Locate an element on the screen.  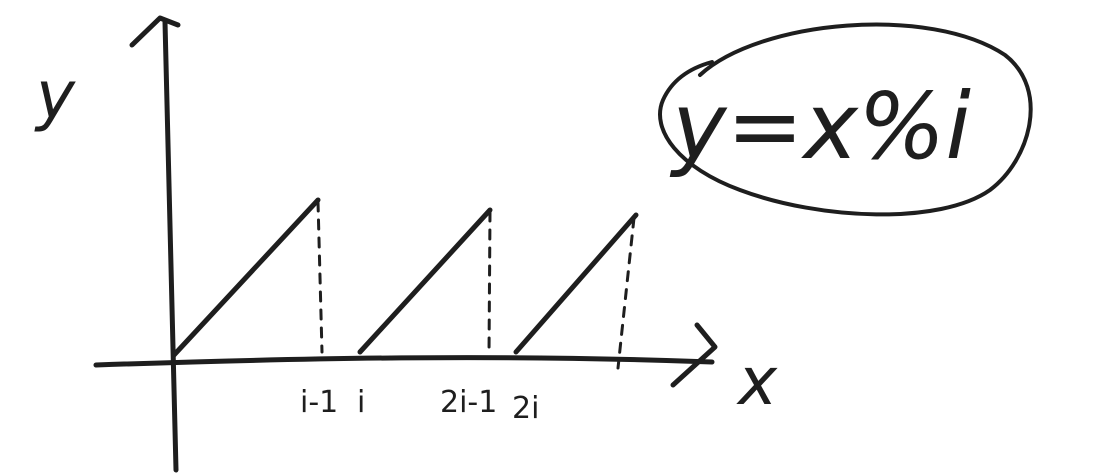
tick-label-i-minus-1: i-1 is located at coordinates (319, 402).